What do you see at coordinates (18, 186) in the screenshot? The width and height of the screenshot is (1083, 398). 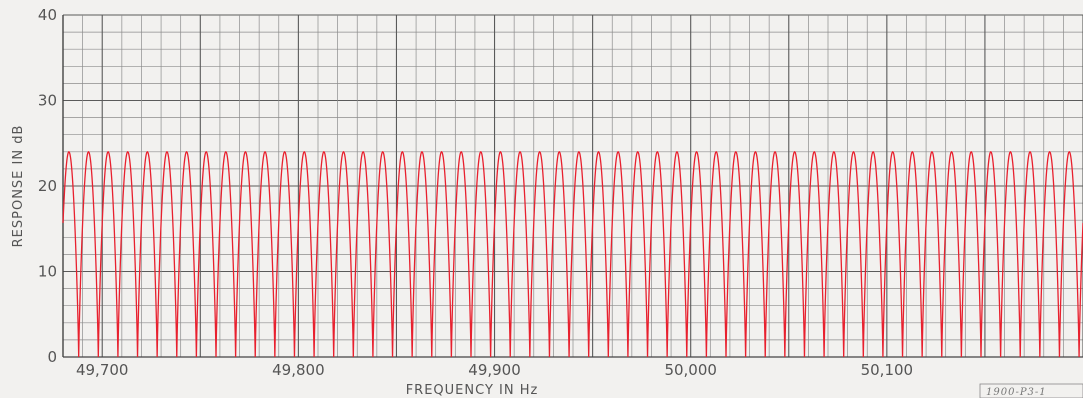 I see `y-axis-title: RESPONSE IN dB` at bounding box center [18, 186].